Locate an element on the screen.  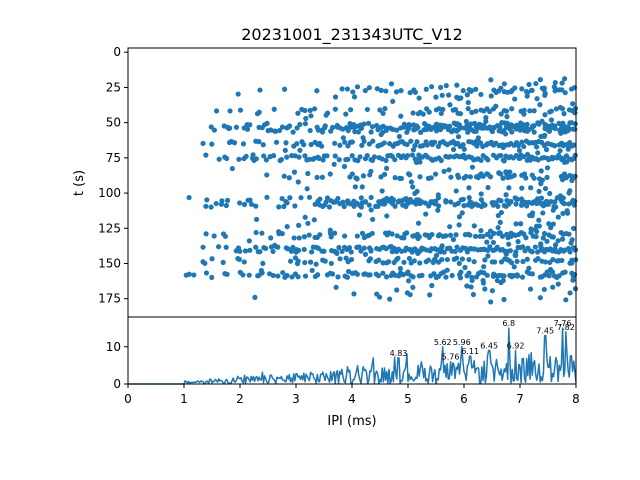
y-tick-label: 10 is located at coordinates (113, 347).